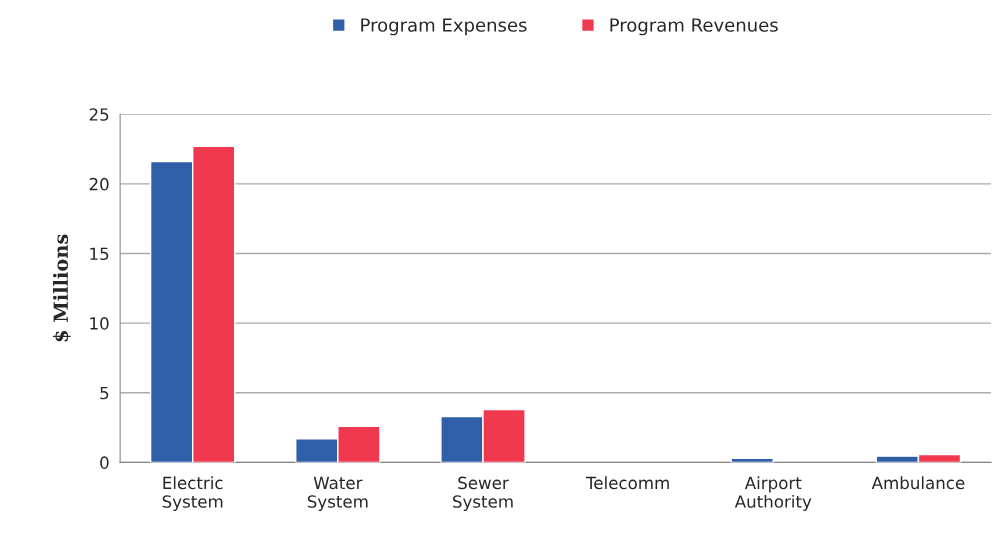 The image size is (1001, 544). Describe the element at coordinates (99, 323) in the screenshot. I see `y-tick-label: 10` at that location.